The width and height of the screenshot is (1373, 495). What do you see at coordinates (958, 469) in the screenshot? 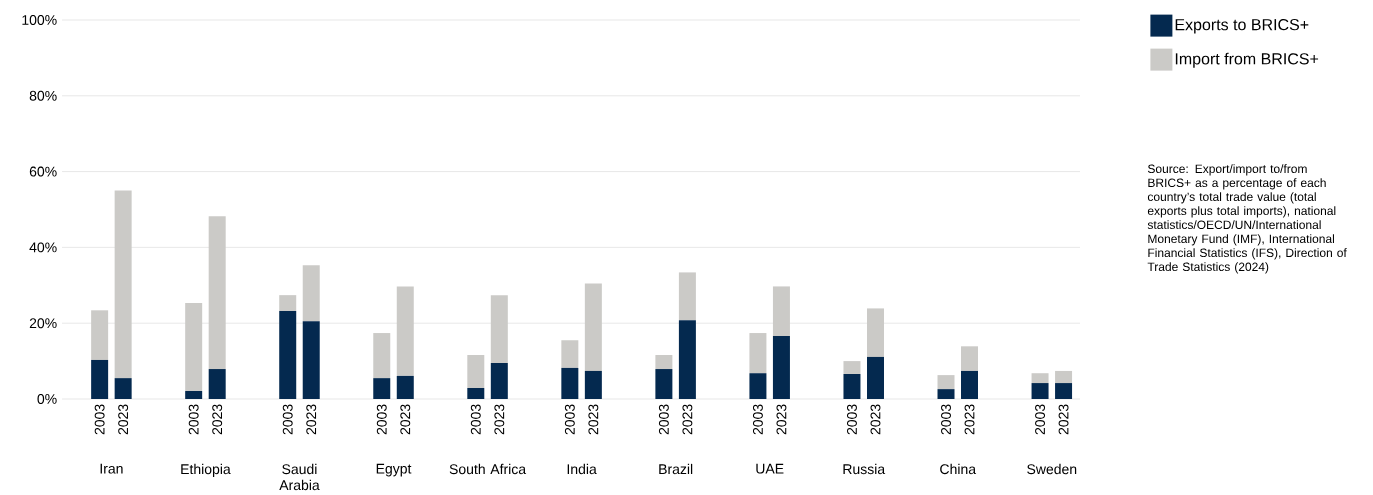
I see `text: China` at bounding box center [958, 469].